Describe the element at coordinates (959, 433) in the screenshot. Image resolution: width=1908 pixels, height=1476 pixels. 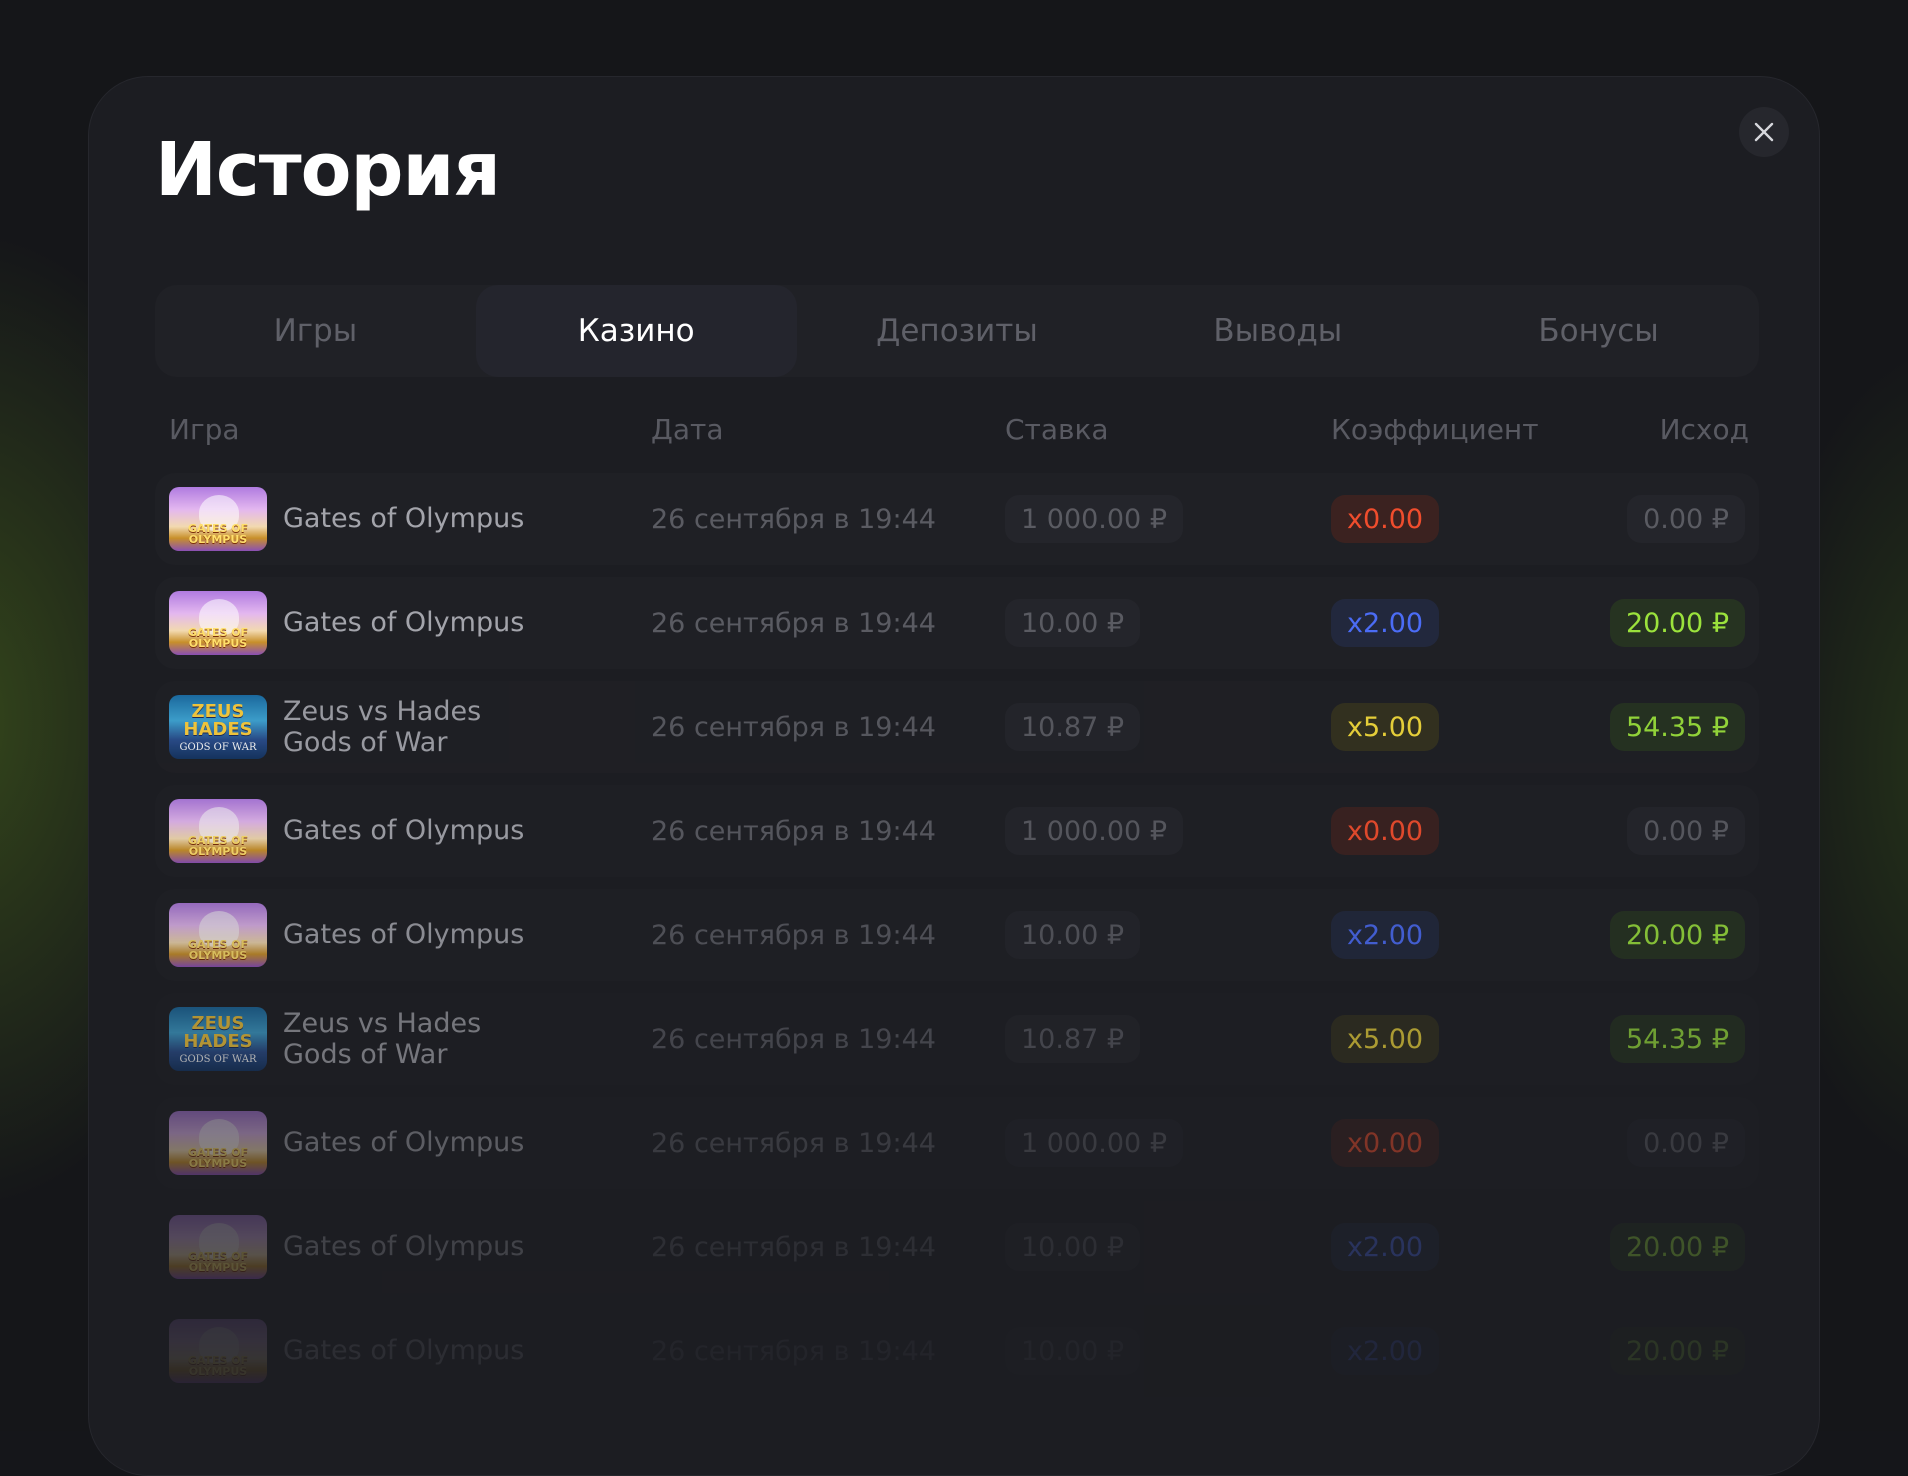
I see `table-header: Игра Дата Ставка Коэффициент Исход` at that location.